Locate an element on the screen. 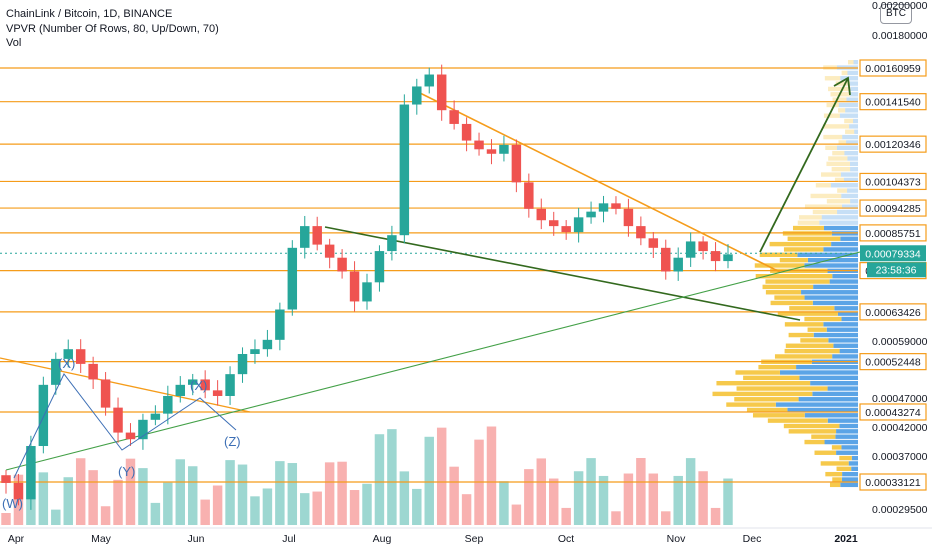 This screenshot has width=932, height=550. price-level-label: 0.00094285 is located at coordinates (893, 209).